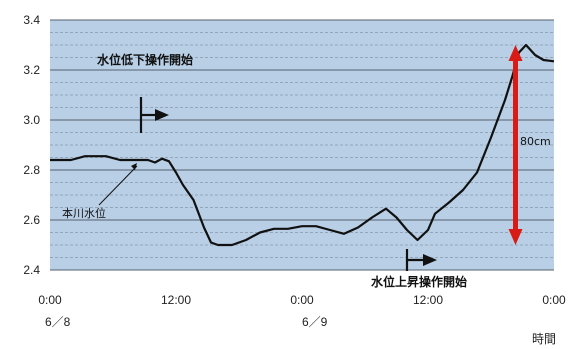 The image size is (568, 349). Describe the element at coordinates (134, 166) in the screenshot. I see `series-label-pointer-head` at that location.